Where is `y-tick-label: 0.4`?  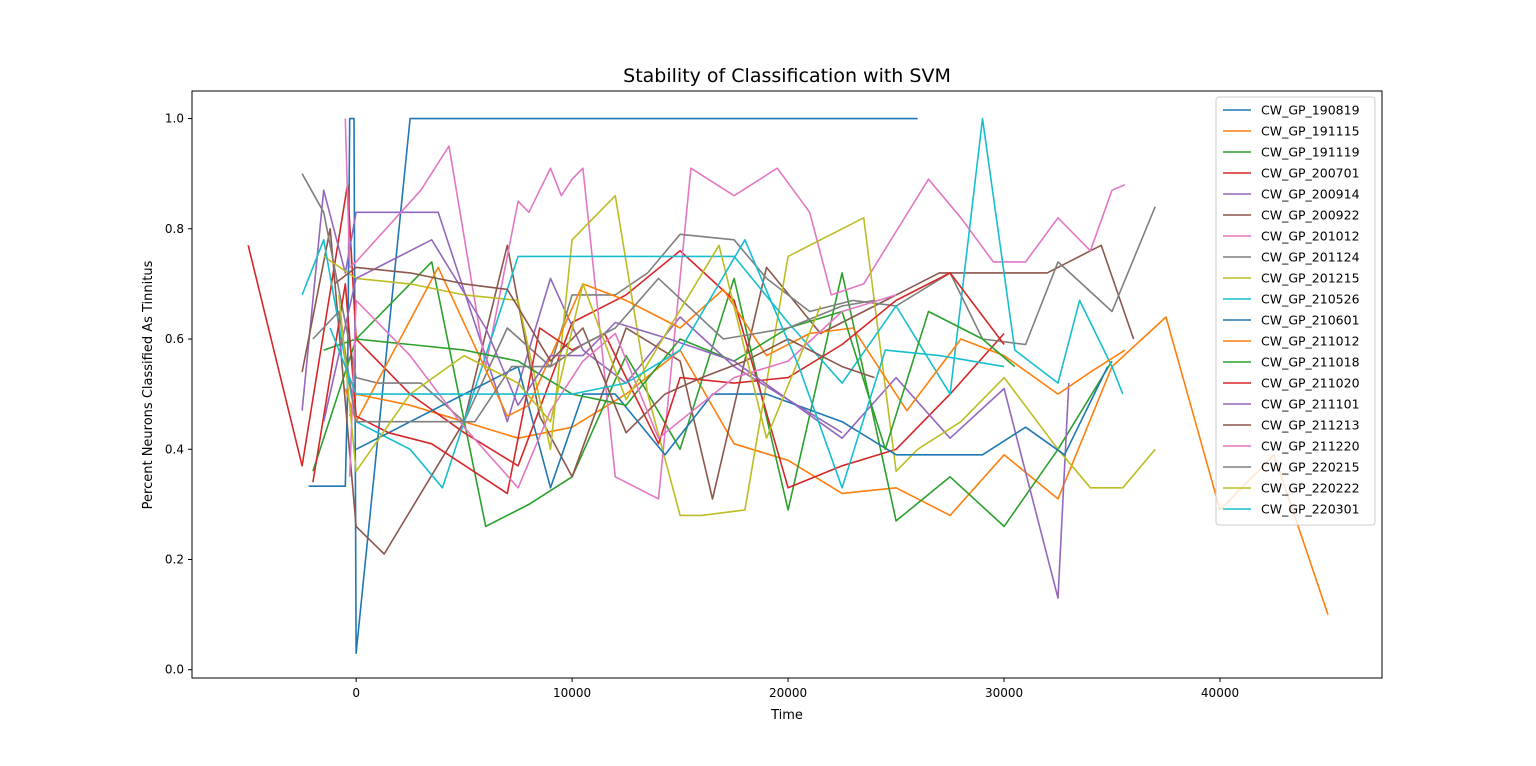
y-tick-label: 0.4 is located at coordinates (174, 449).